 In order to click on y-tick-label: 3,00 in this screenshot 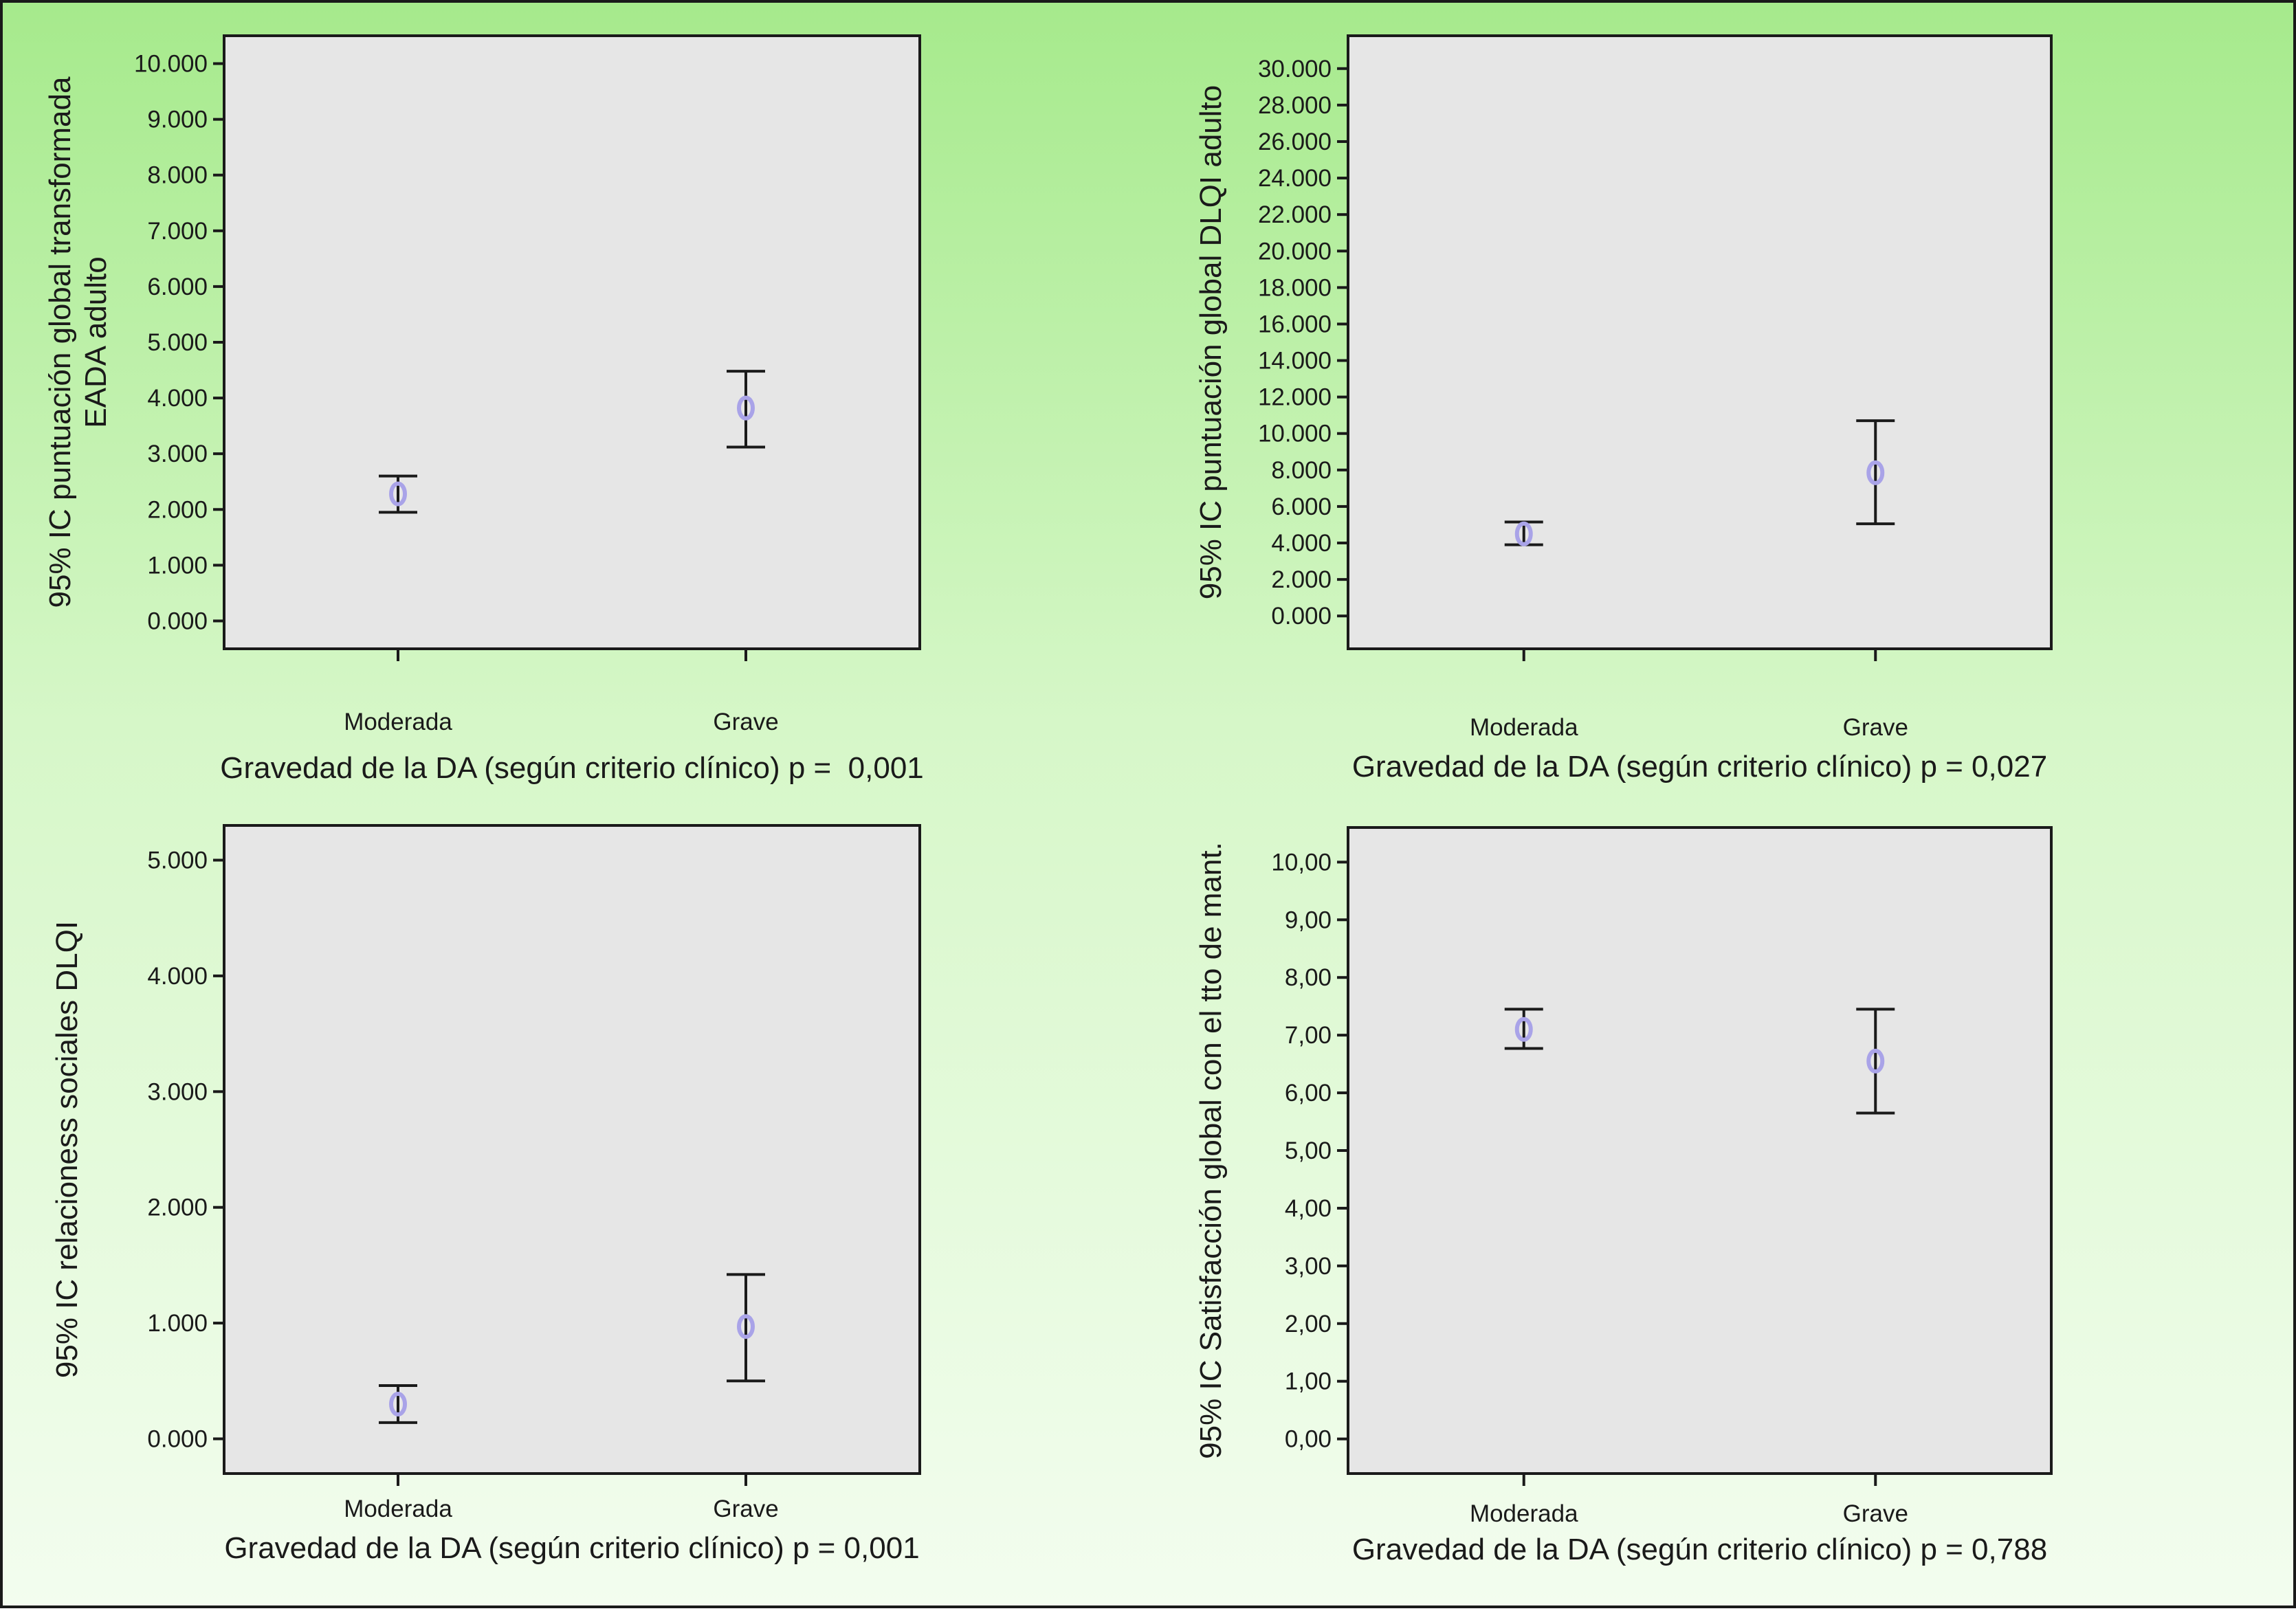, I will do `click(1308, 1266)`.